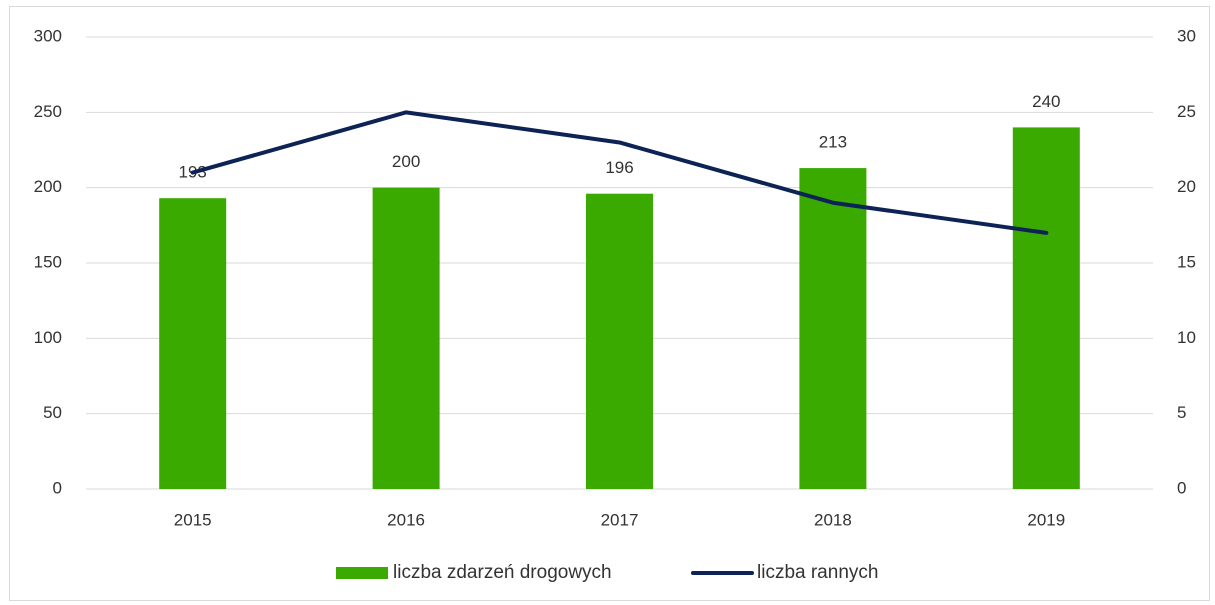  What do you see at coordinates (1181, 412) in the screenshot?
I see `y2-tick-label: 5` at bounding box center [1181, 412].